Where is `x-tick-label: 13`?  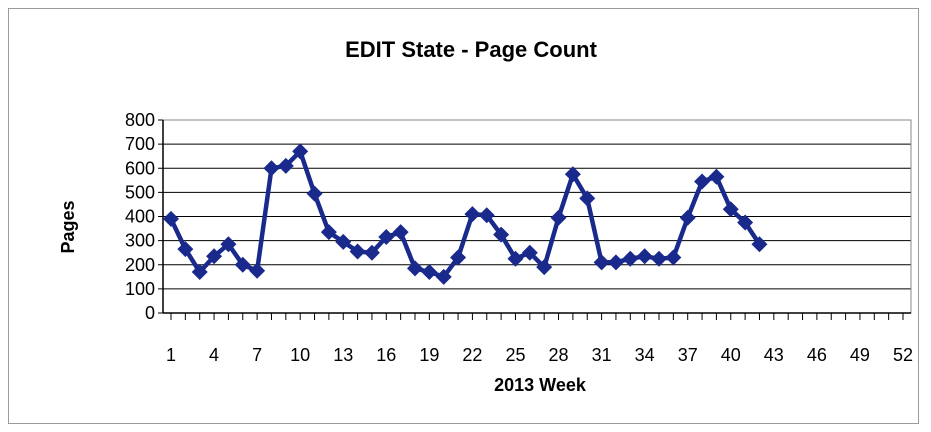 x-tick-label: 13 is located at coordinates (343, 355).